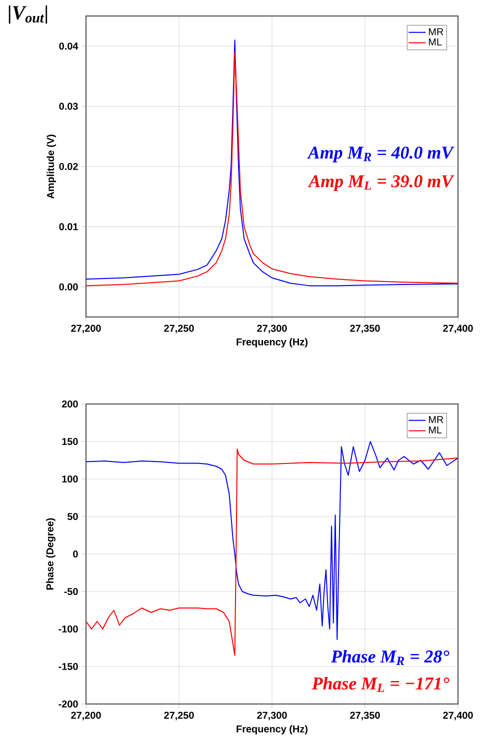 This screenshot has height=756, width=481. What do you see at coordinates (70, 479) in the screenshot?
I see `y-tick-label: 100` at bounding box center [70, 479].